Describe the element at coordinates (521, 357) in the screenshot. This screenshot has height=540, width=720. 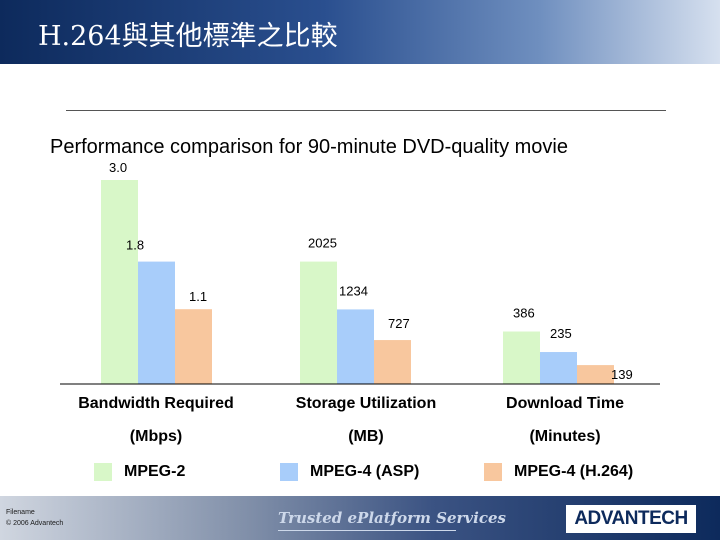
I see `bar-download-mpeg2` at that location.